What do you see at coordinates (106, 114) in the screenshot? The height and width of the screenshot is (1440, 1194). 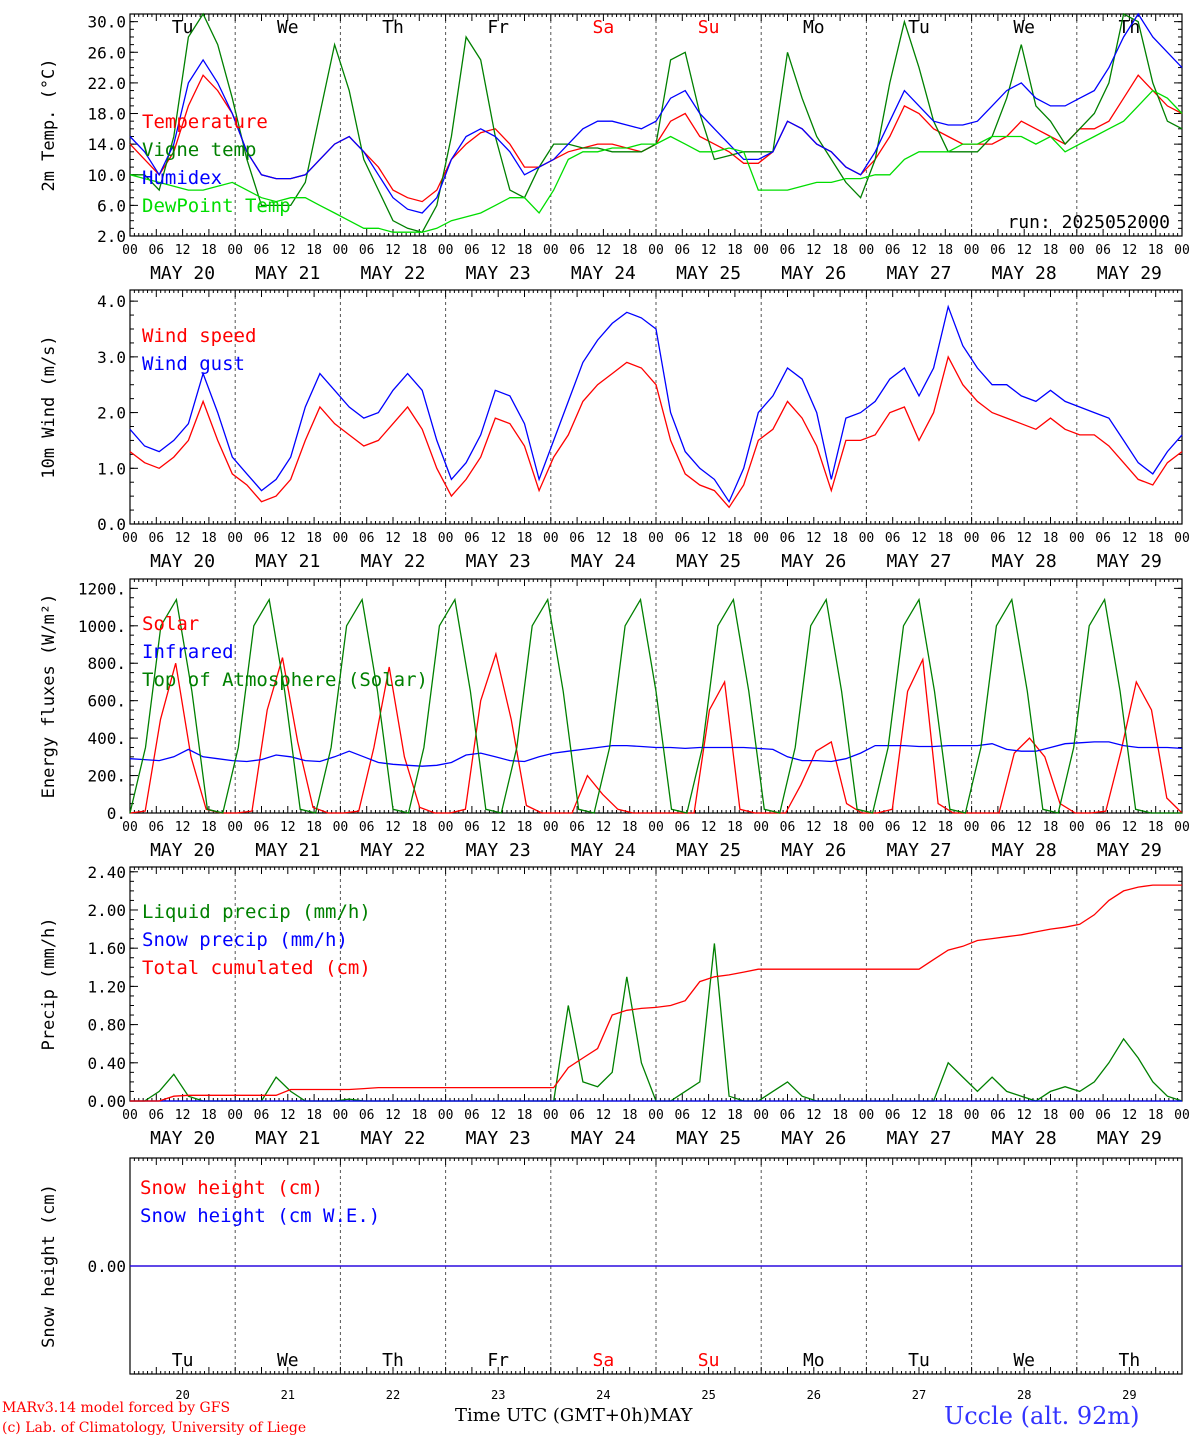 I see `y-tick-label: 18.0` at bounding box center [106, 114].